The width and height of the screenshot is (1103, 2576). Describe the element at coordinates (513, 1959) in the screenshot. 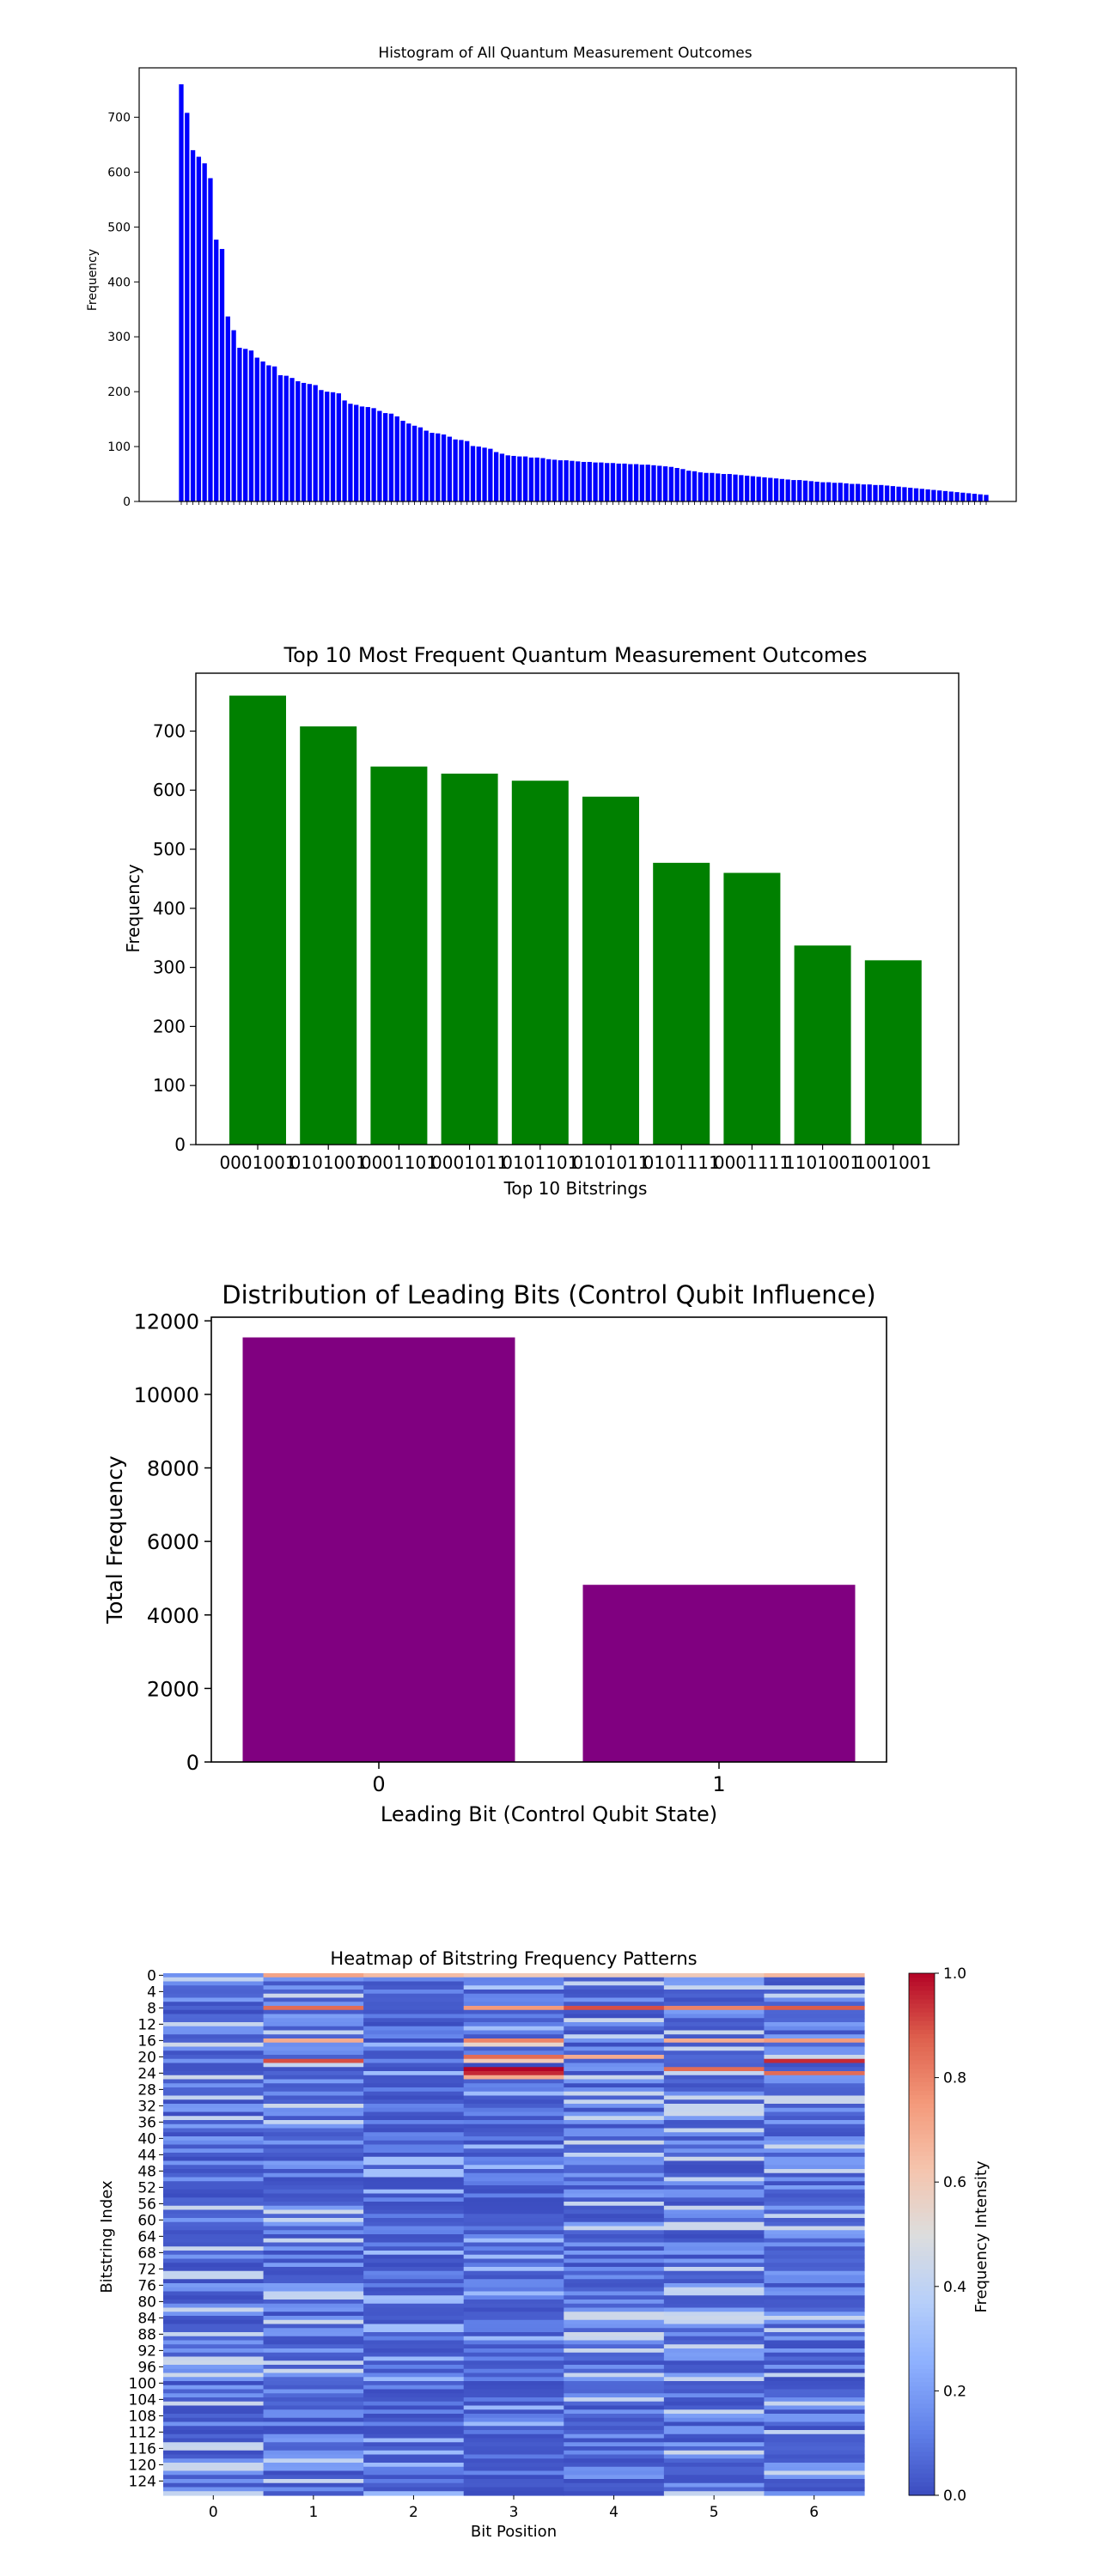

I see `chart-title: Heatmap of Bitstring Frequency Patterns` at that location.